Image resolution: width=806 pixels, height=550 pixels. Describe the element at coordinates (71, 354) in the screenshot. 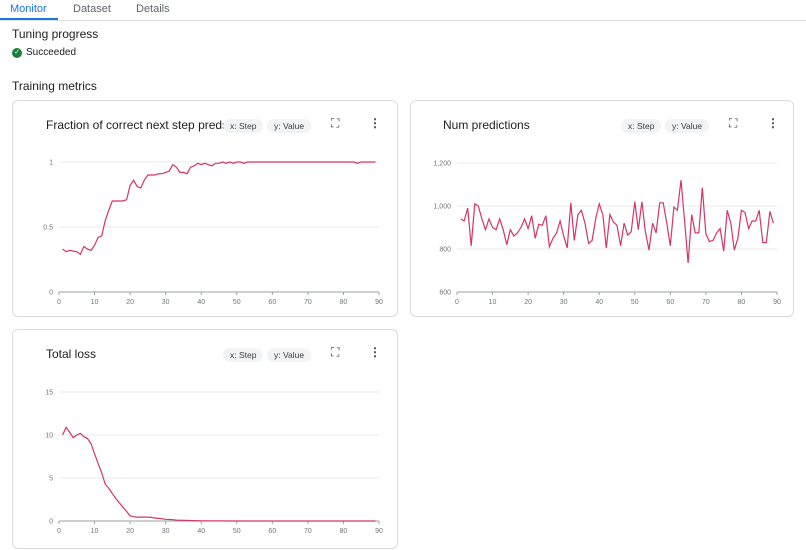

I see `chart-title: Total loss` at that location.